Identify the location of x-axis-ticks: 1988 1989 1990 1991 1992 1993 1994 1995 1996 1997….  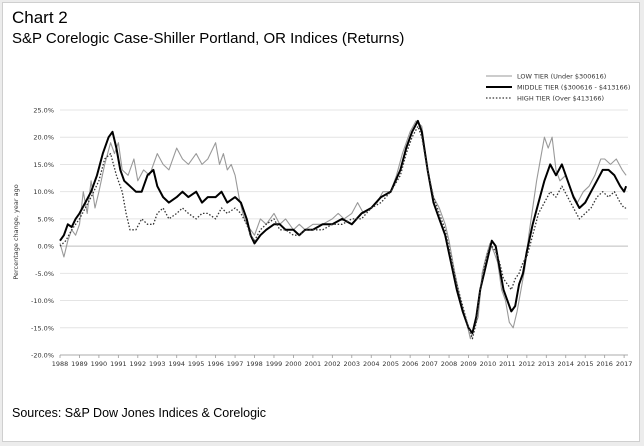
(342, 361).